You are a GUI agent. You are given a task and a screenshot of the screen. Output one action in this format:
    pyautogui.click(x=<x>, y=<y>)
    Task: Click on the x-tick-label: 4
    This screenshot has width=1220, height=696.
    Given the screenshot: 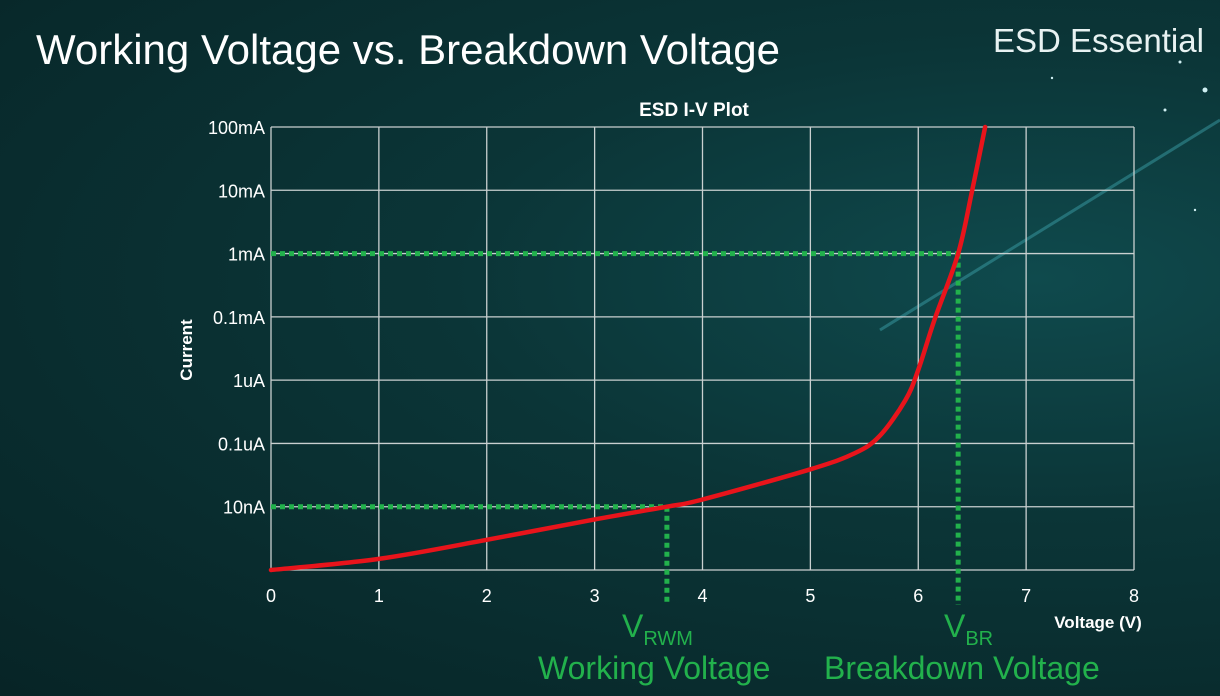 What is the action you would take?
    pyautogui.click(x=702, y=596)
    